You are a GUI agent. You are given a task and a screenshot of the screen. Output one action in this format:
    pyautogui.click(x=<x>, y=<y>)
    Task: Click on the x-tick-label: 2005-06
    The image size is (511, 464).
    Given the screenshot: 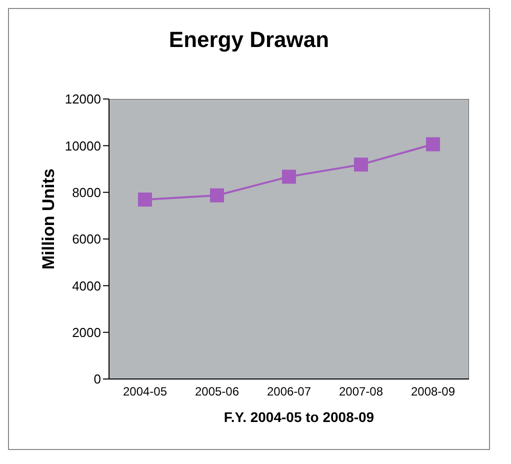 What is the action you would take?
    pyautogui.click(x=217, y=391)
    